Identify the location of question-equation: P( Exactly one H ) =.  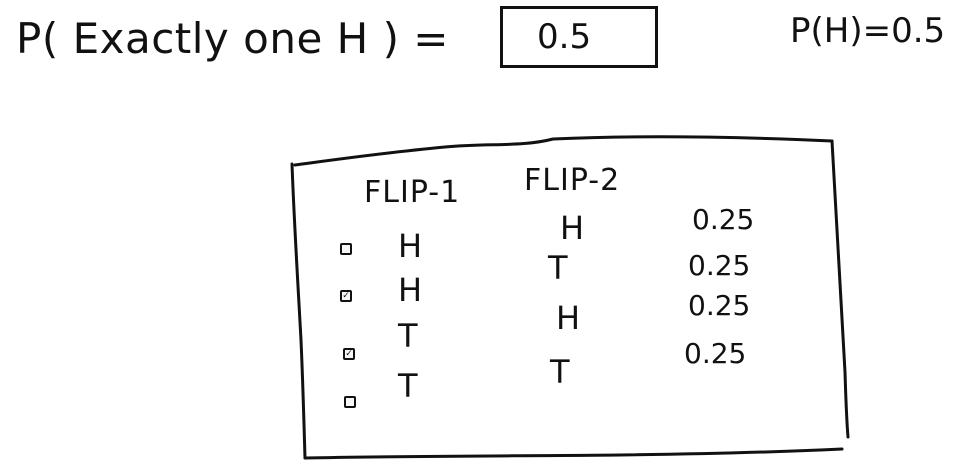
(232, 38).